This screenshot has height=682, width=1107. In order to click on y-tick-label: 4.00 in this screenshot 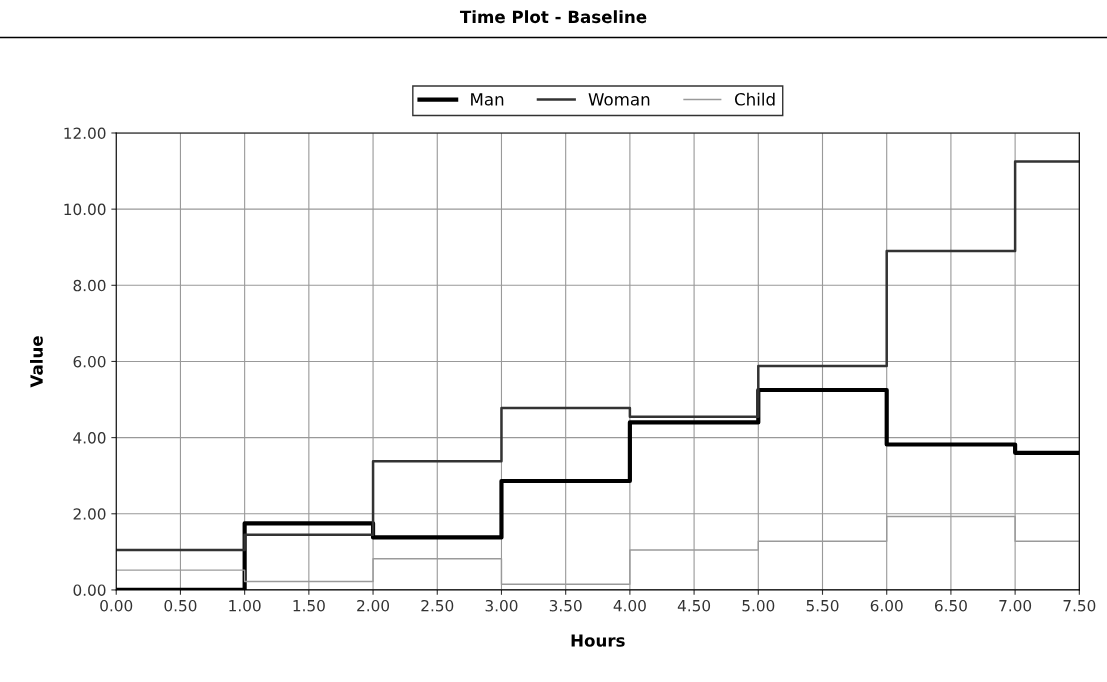, I will do `click(89, 438)`.